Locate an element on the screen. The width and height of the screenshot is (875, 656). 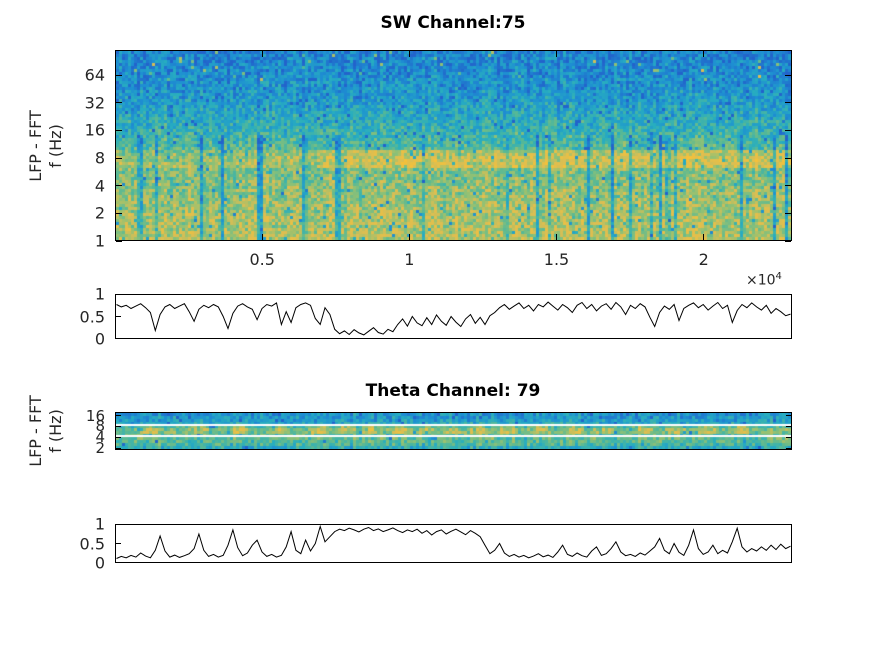
theta-ratio-panel is located at coordinates (453, 543).